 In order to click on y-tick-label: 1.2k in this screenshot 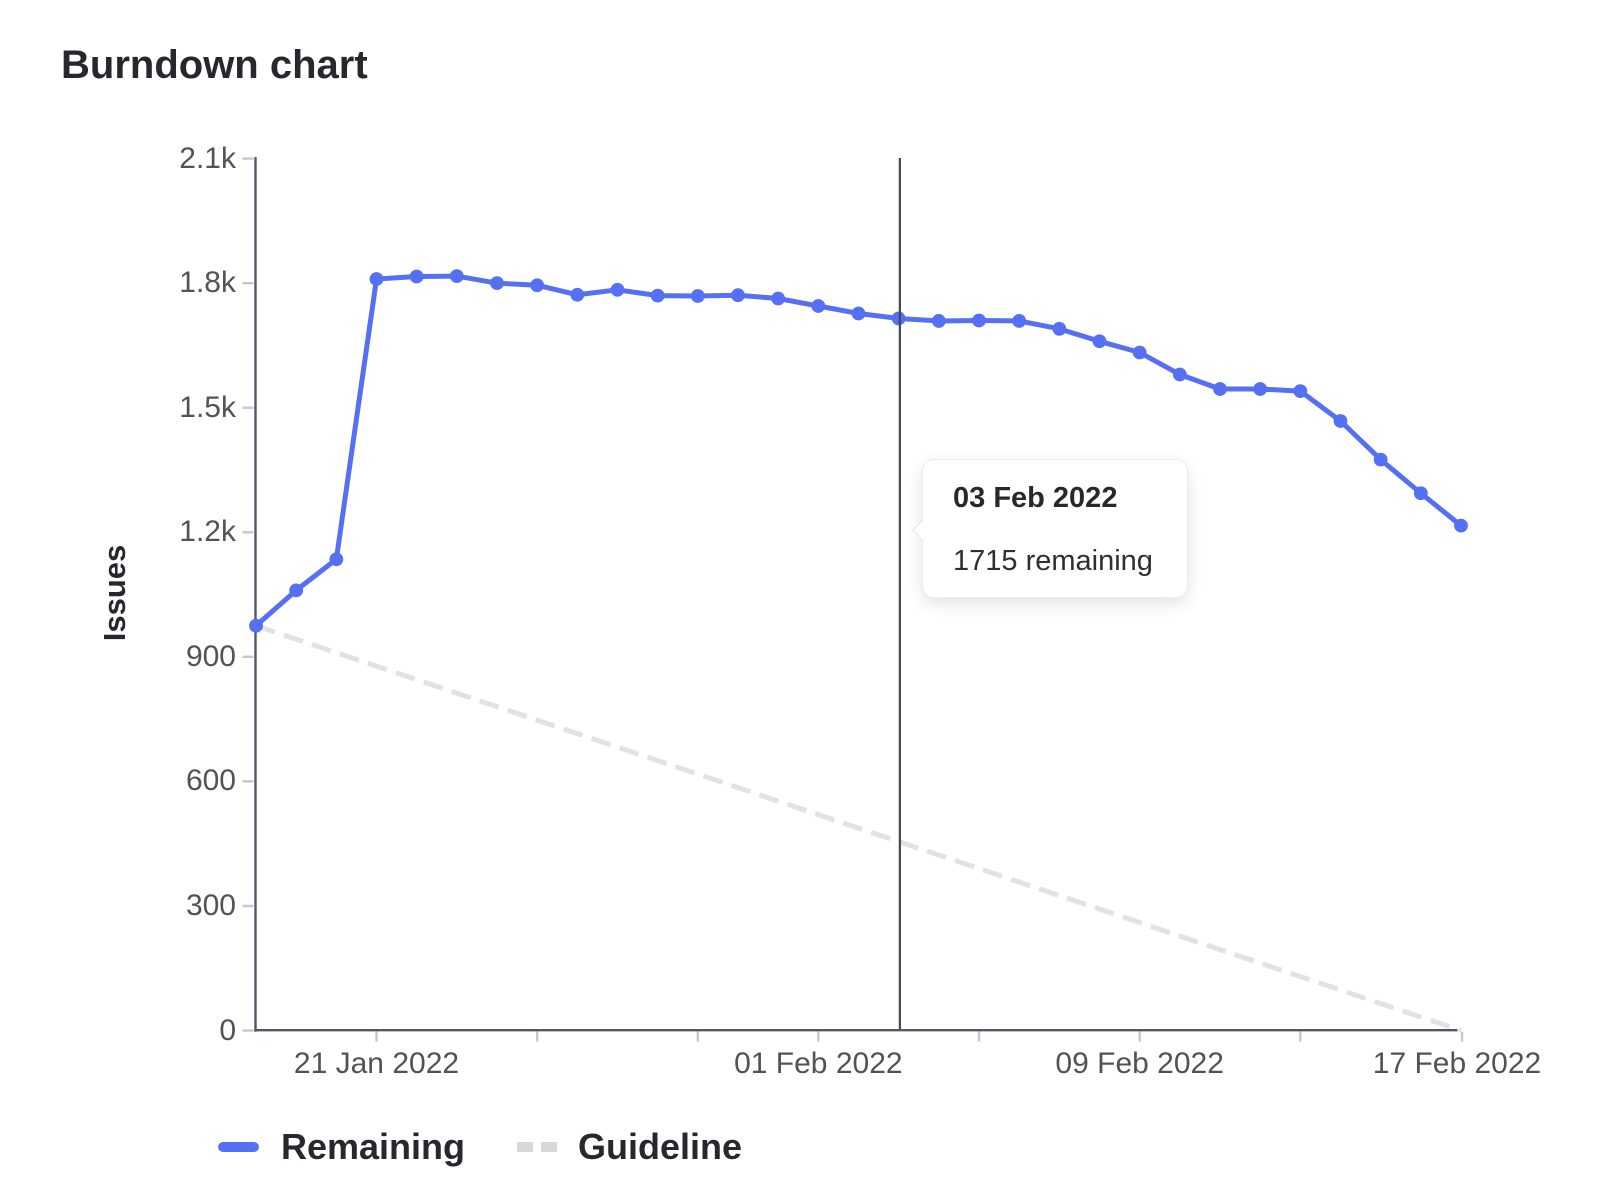, I will do `click(207, 532)`.